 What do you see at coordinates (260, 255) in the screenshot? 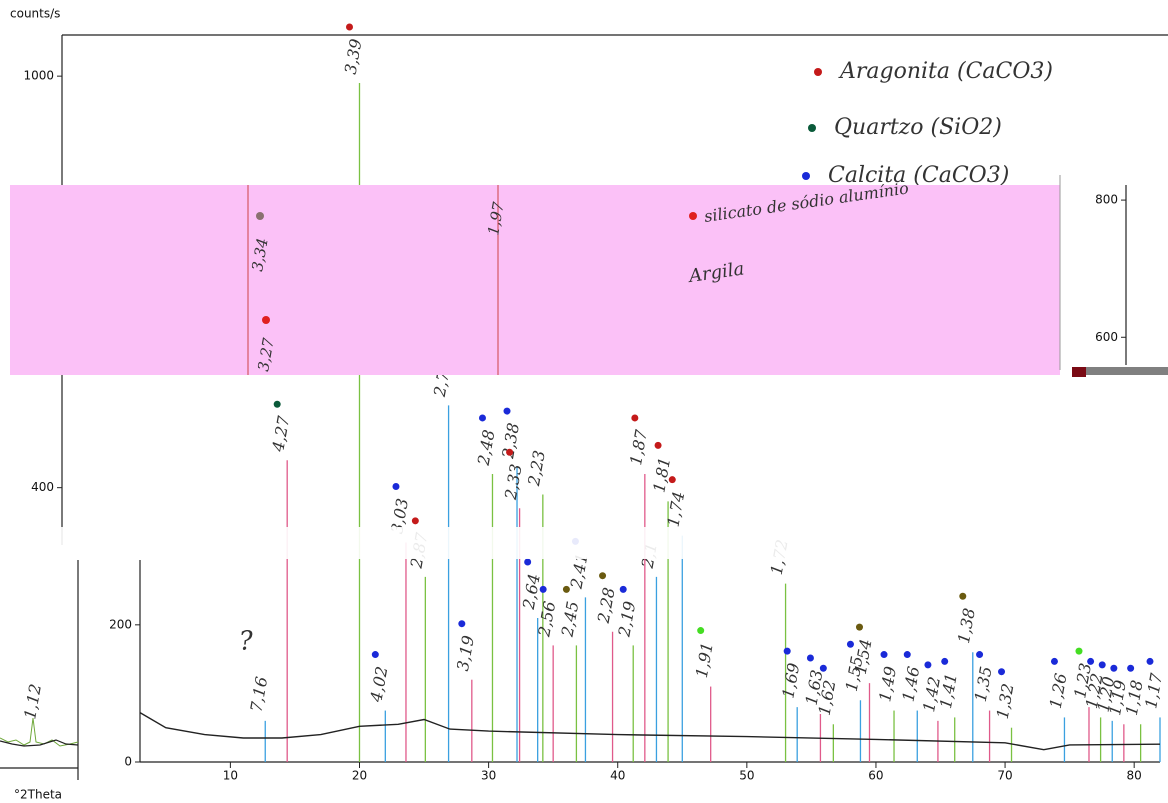
I see `note: 3,34` at bounding box center [260, 255].